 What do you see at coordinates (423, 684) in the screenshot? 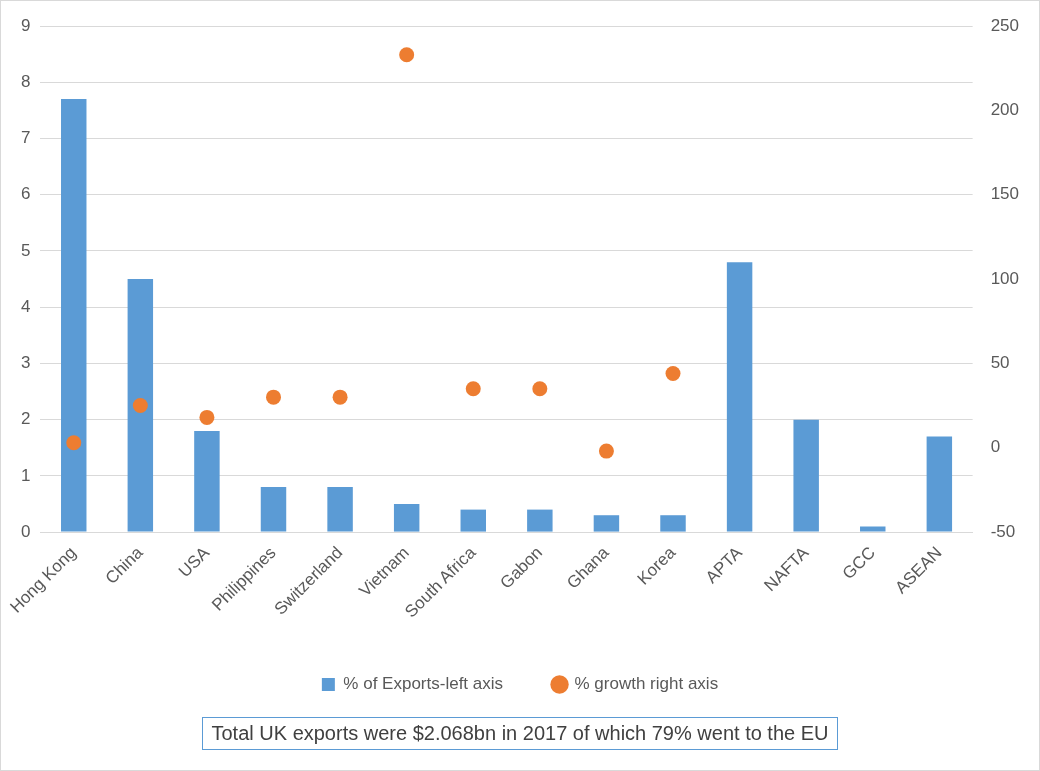
I see `legend-label: % of Exports-left axis` at bounding box center [423, 684].